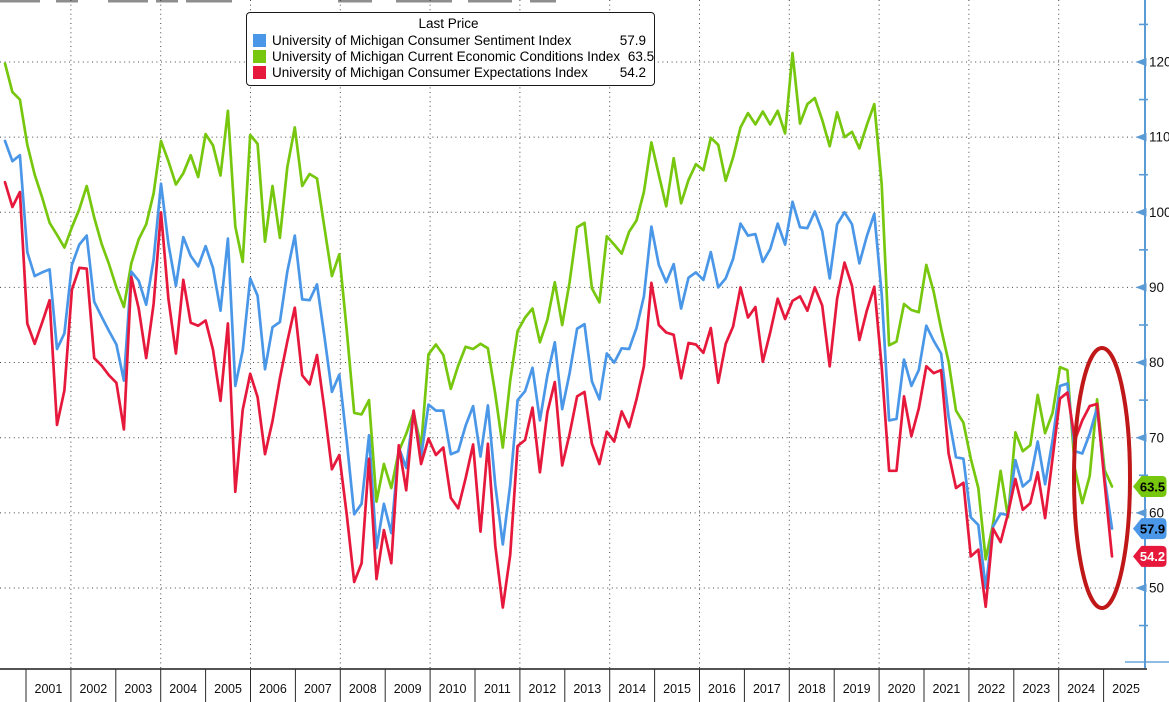 The width and height of the screenshot is (1169, 702). What do you see at coordinates (497, 689) in the screenshot?
I see `x-year-label: 2011` at bounding box center [497, 689].